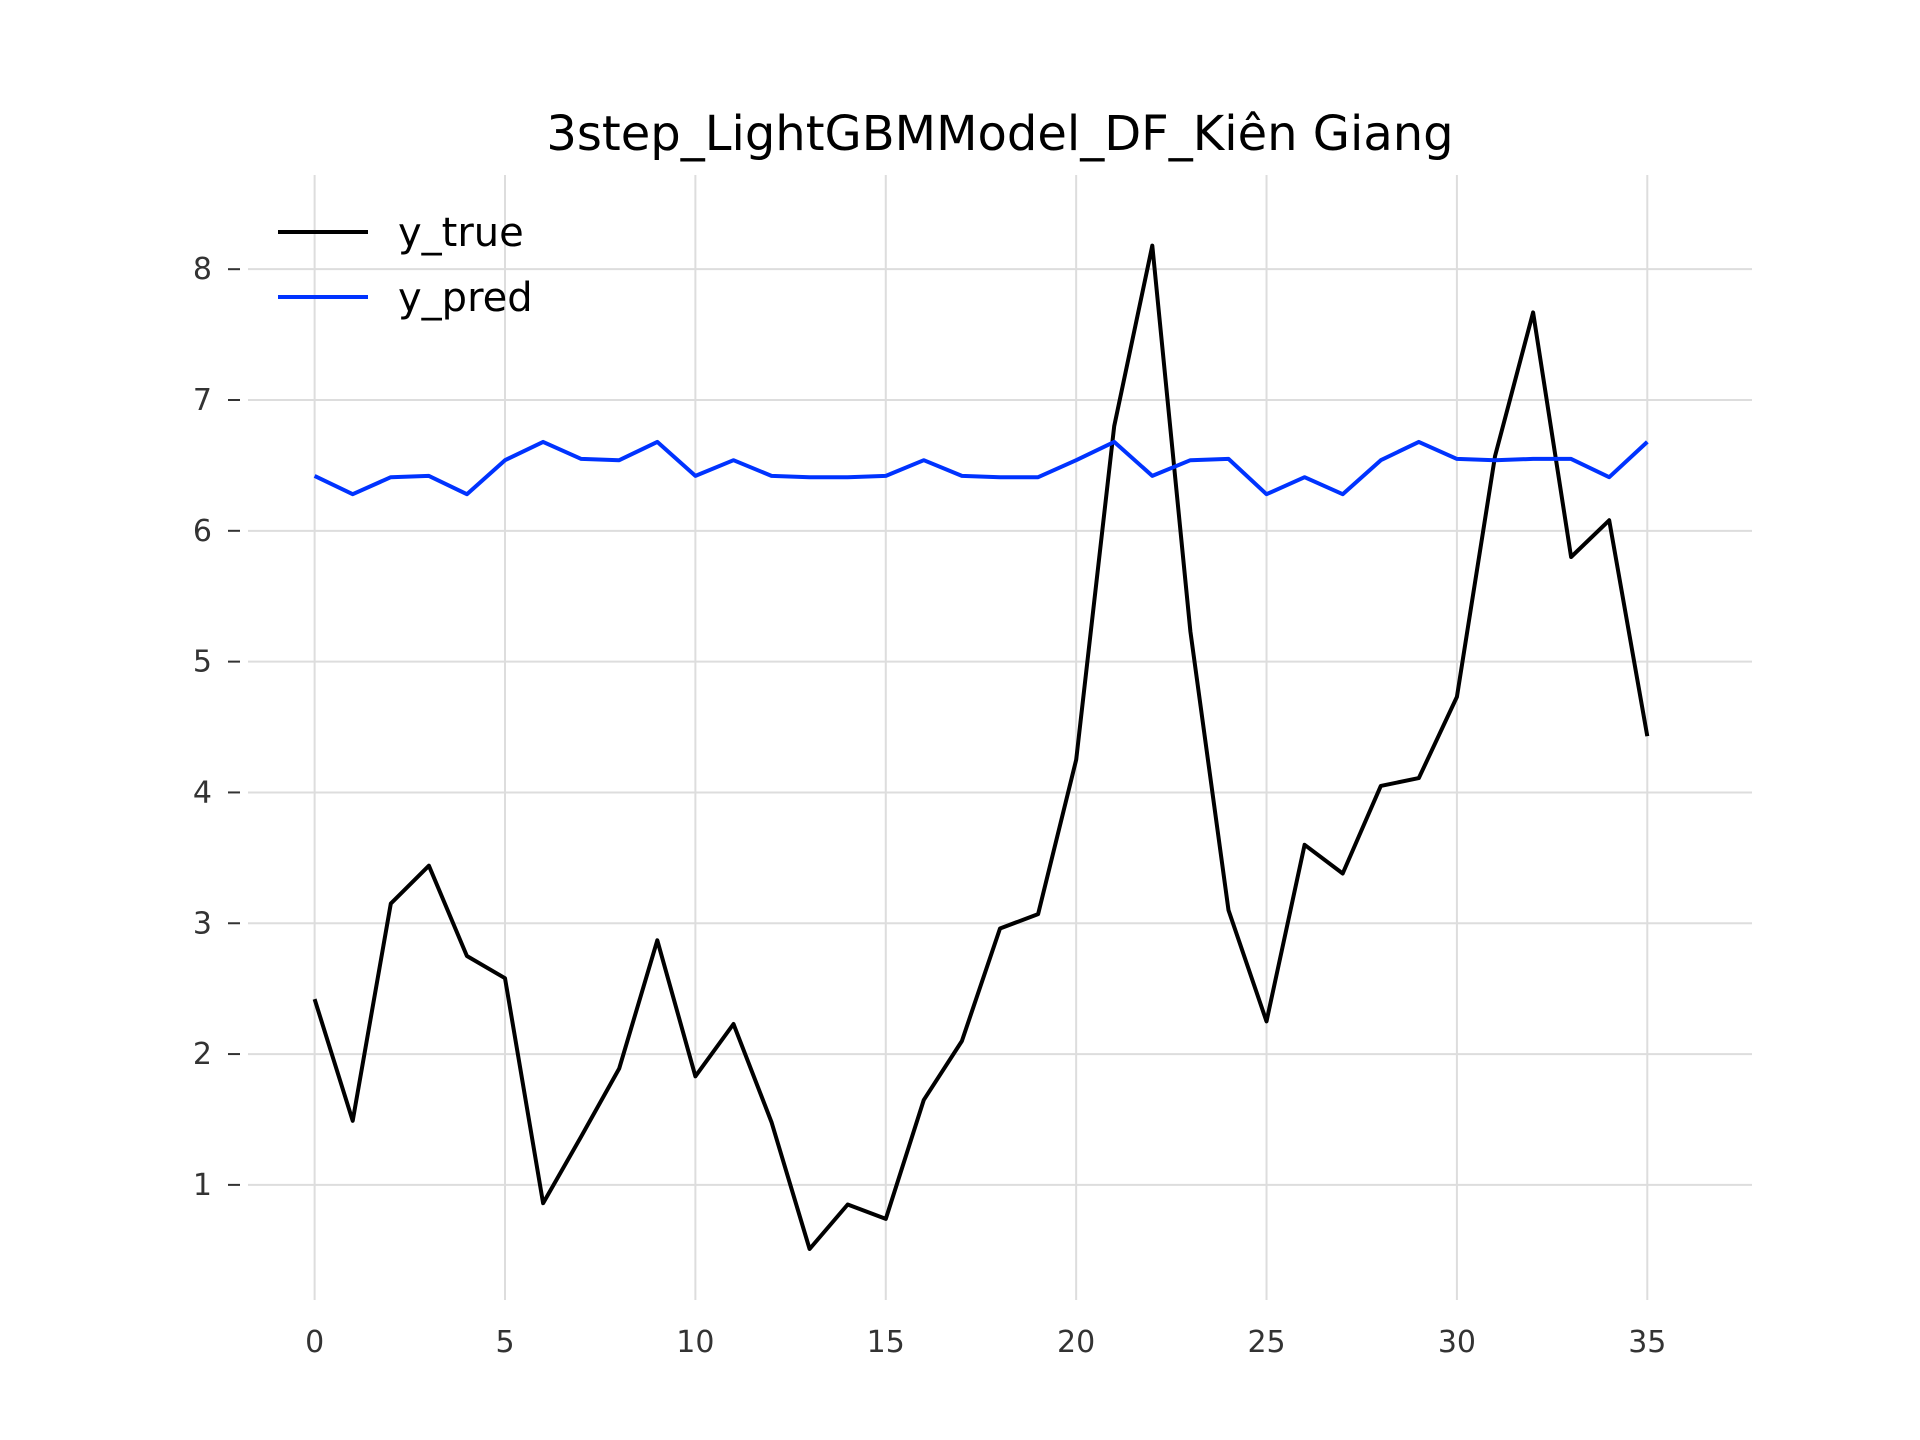 The height and width of the screenshot is (1440, 1920). What do you see at coordinates (886, 1342) in the screenshot?
I see `x-tick-label: 15` at bounding box center [886, 1342].